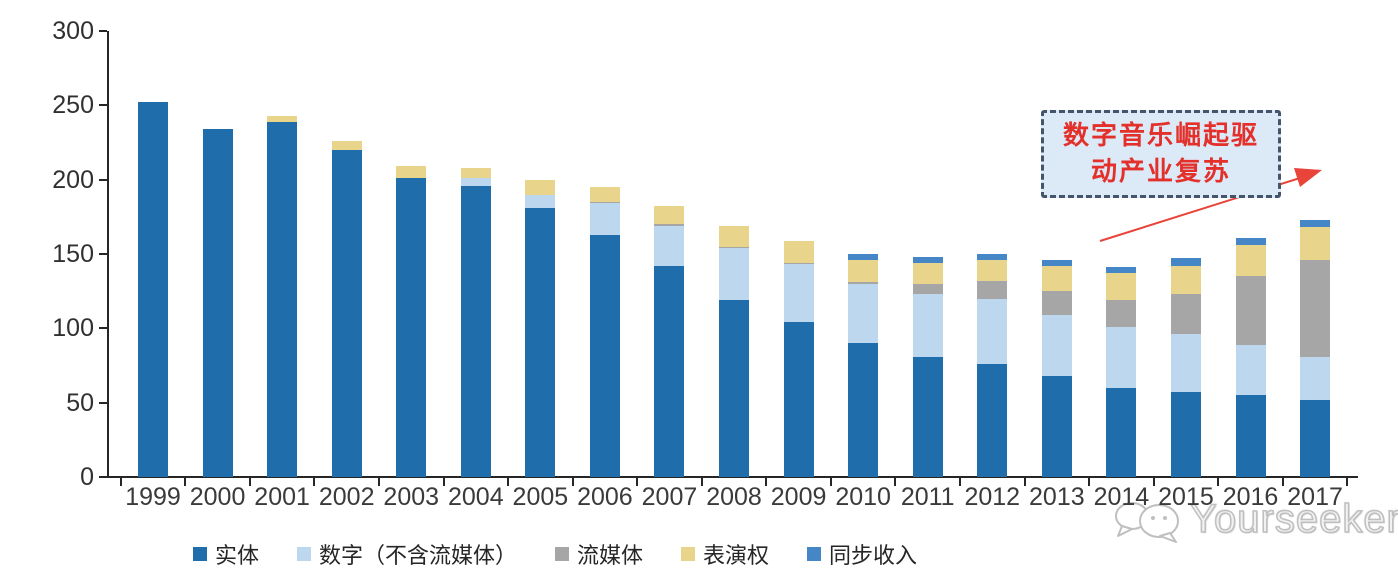 The width and height of the screenshot is (1398, 582). Describe the element at coordinates (605, 497) in the screenshot. I see `x-axis-label: 2006` at that location.